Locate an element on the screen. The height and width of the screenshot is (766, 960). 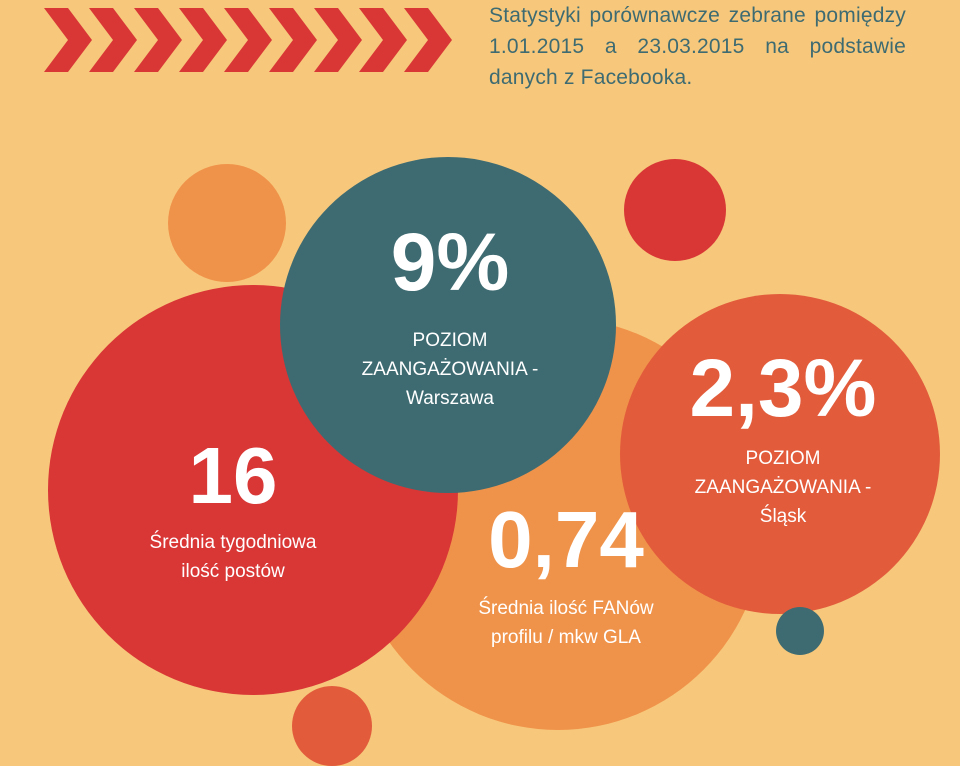
engagement-warsaw-label-2: ZAANGAŻOWANIA - is located at coordinates (450, 369).